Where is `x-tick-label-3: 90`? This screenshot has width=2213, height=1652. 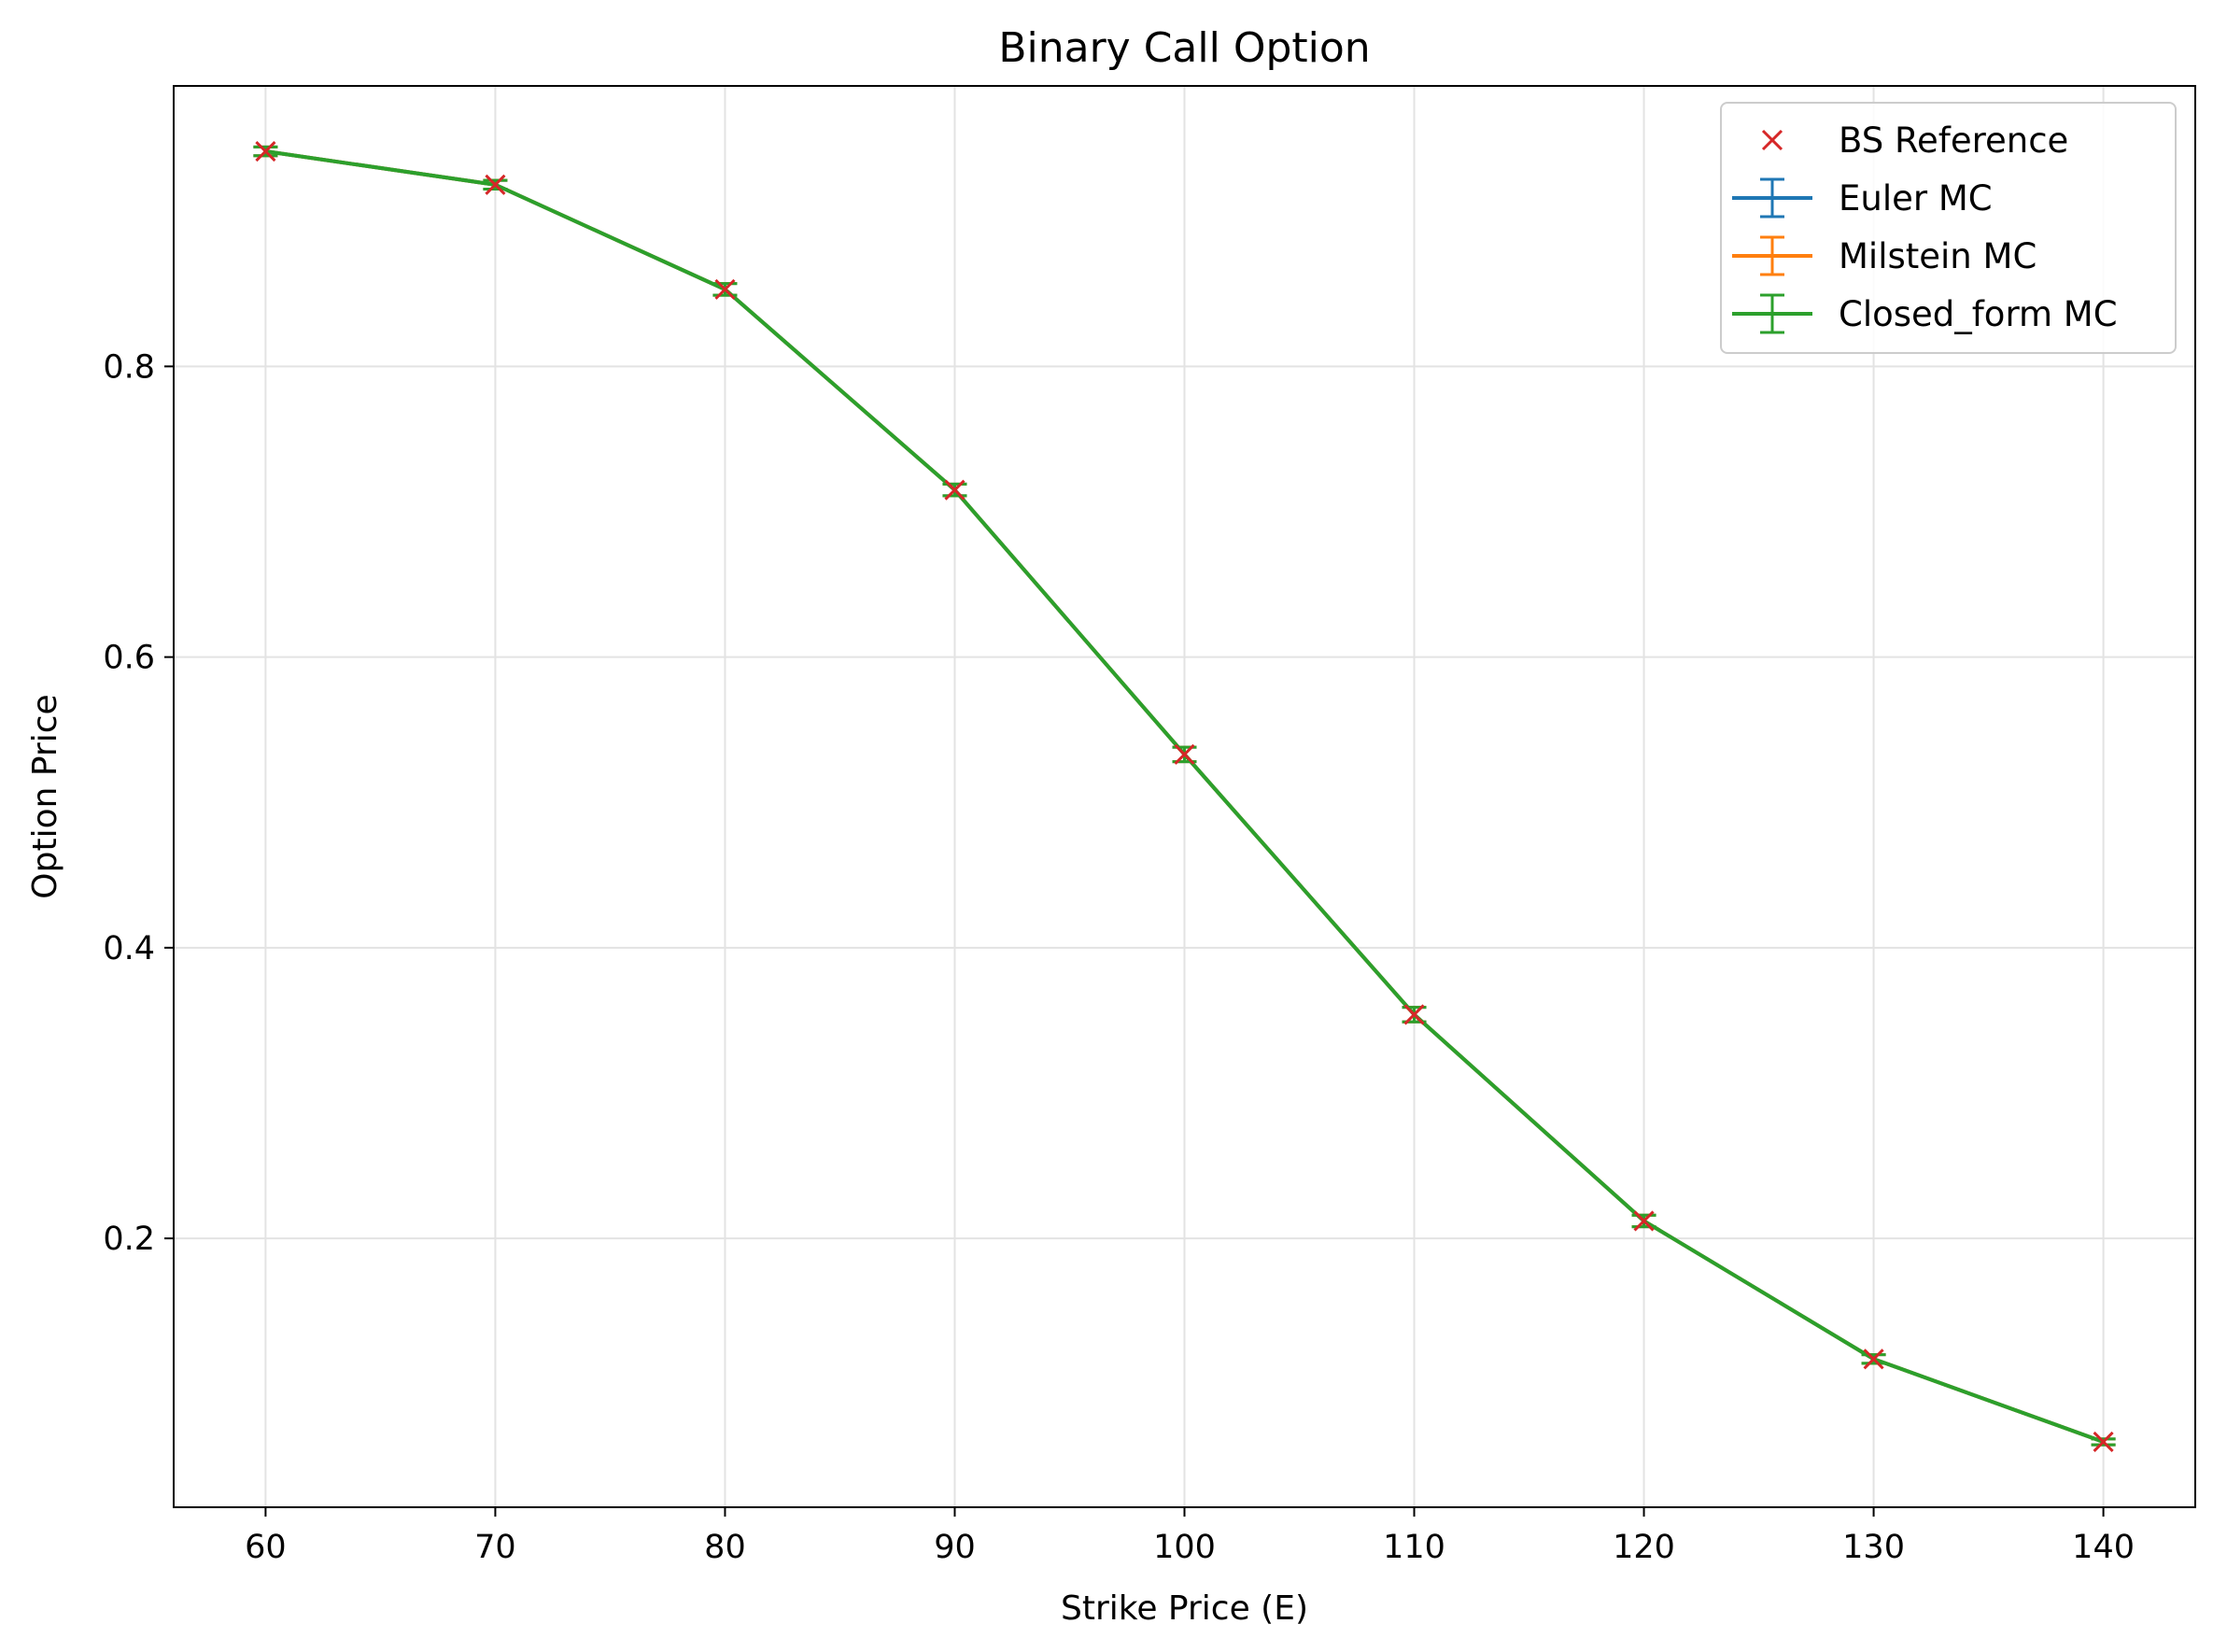
x-tick-label-3: 90 is located at coordinates (955, 1547).